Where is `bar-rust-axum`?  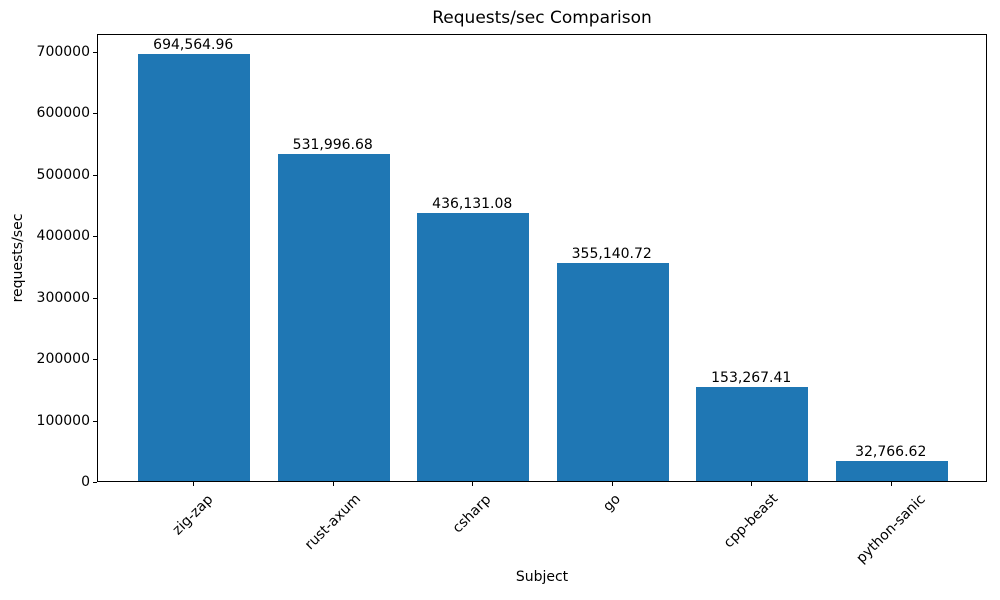
bar-rust-axum is located at coordinates (333, 317).